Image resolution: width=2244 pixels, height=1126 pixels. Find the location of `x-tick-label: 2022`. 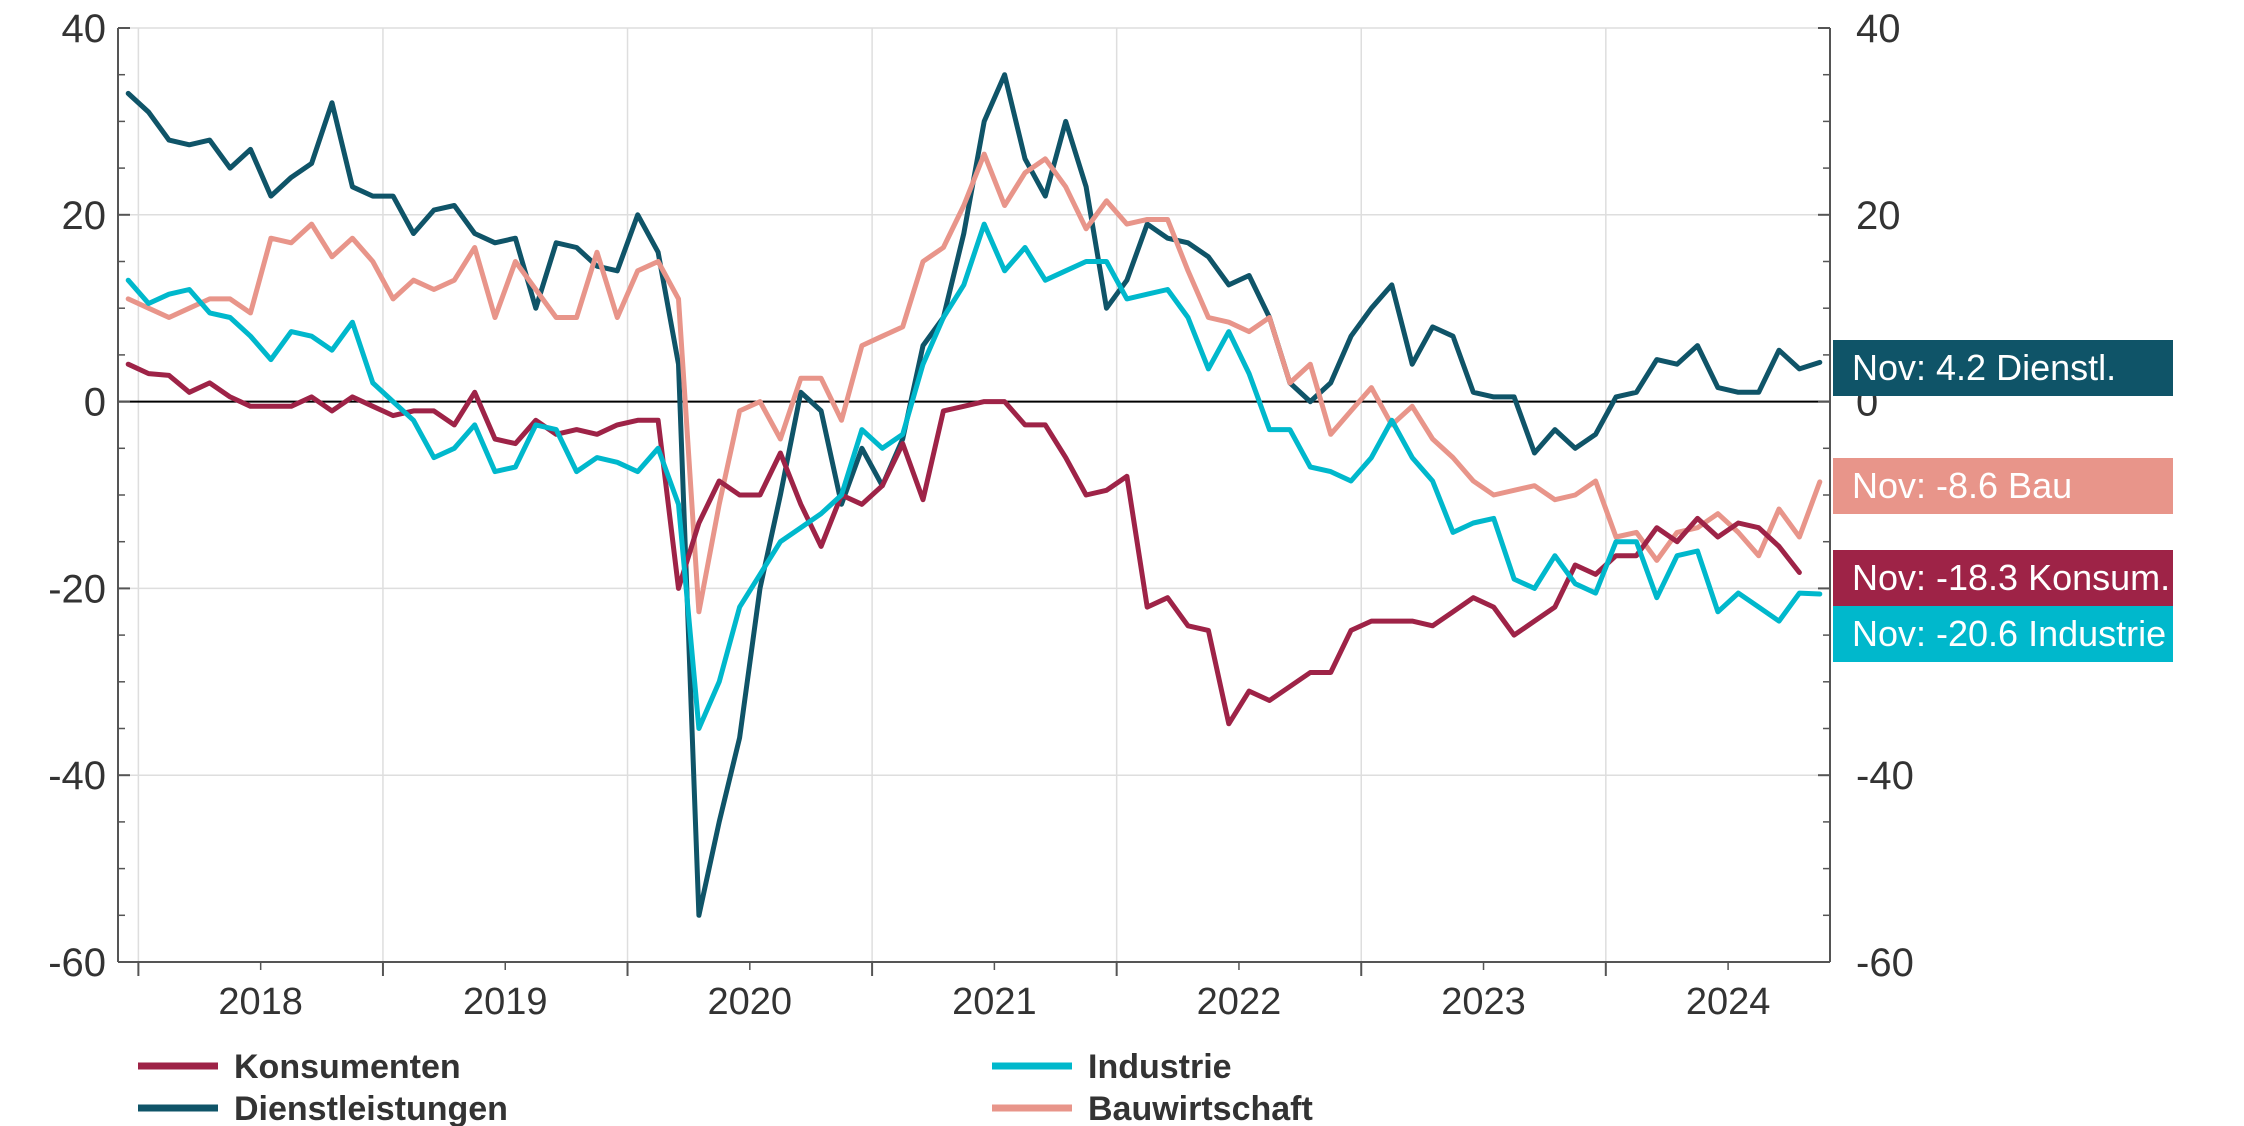

x-tick-label: 2022 is located at coordinates (1239, 1002).